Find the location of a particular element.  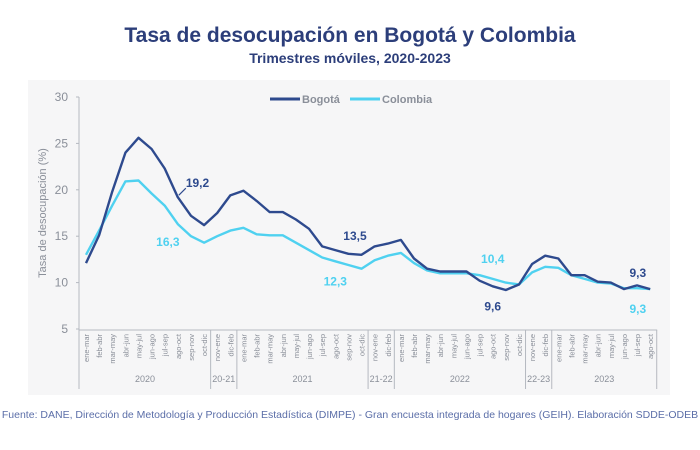

data-label: 13,5 is located at coordinates (355, 236).